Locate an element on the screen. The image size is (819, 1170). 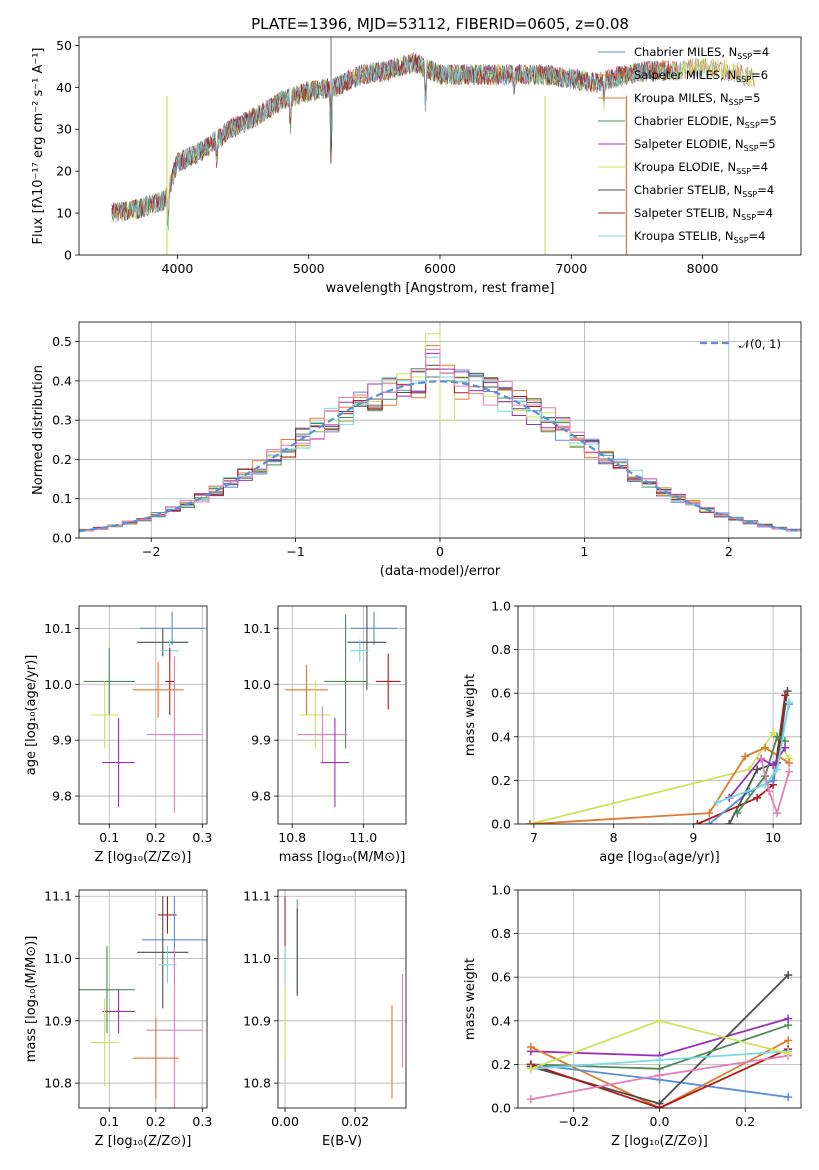
x-tick-label: 0 is located at coordinates (440, 551).